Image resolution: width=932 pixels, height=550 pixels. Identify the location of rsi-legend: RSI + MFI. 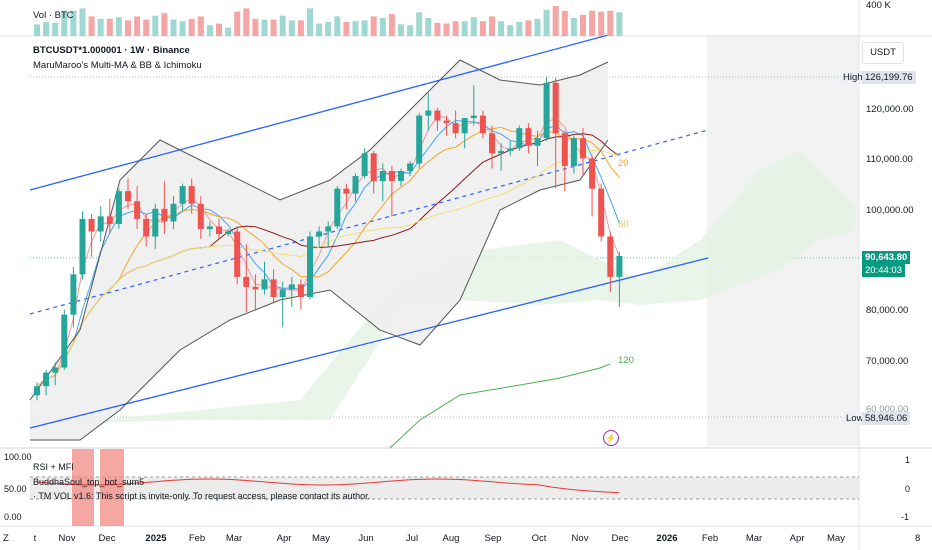
(53, 467).